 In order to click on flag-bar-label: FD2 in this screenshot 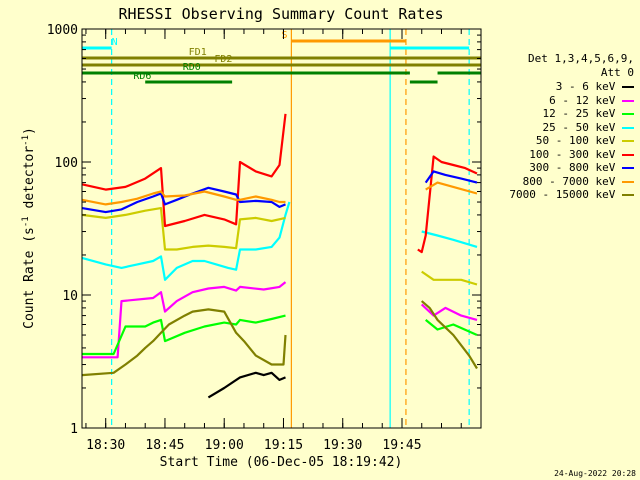, I will do `click(223, 59)`.